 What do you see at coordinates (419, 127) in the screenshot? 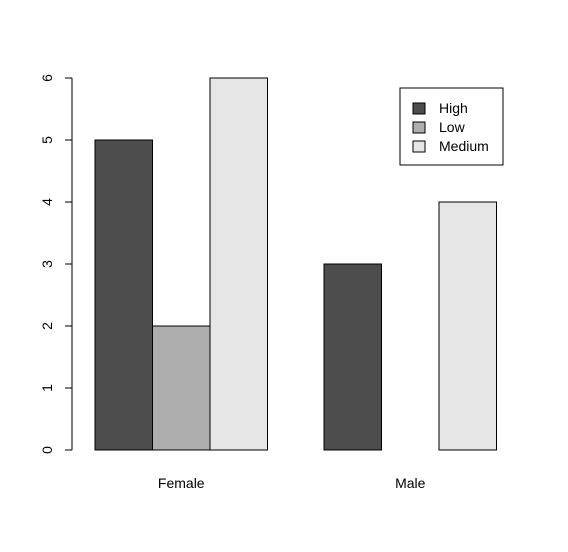
I see `legend-swatch-low` at bounding box center [419, 127].